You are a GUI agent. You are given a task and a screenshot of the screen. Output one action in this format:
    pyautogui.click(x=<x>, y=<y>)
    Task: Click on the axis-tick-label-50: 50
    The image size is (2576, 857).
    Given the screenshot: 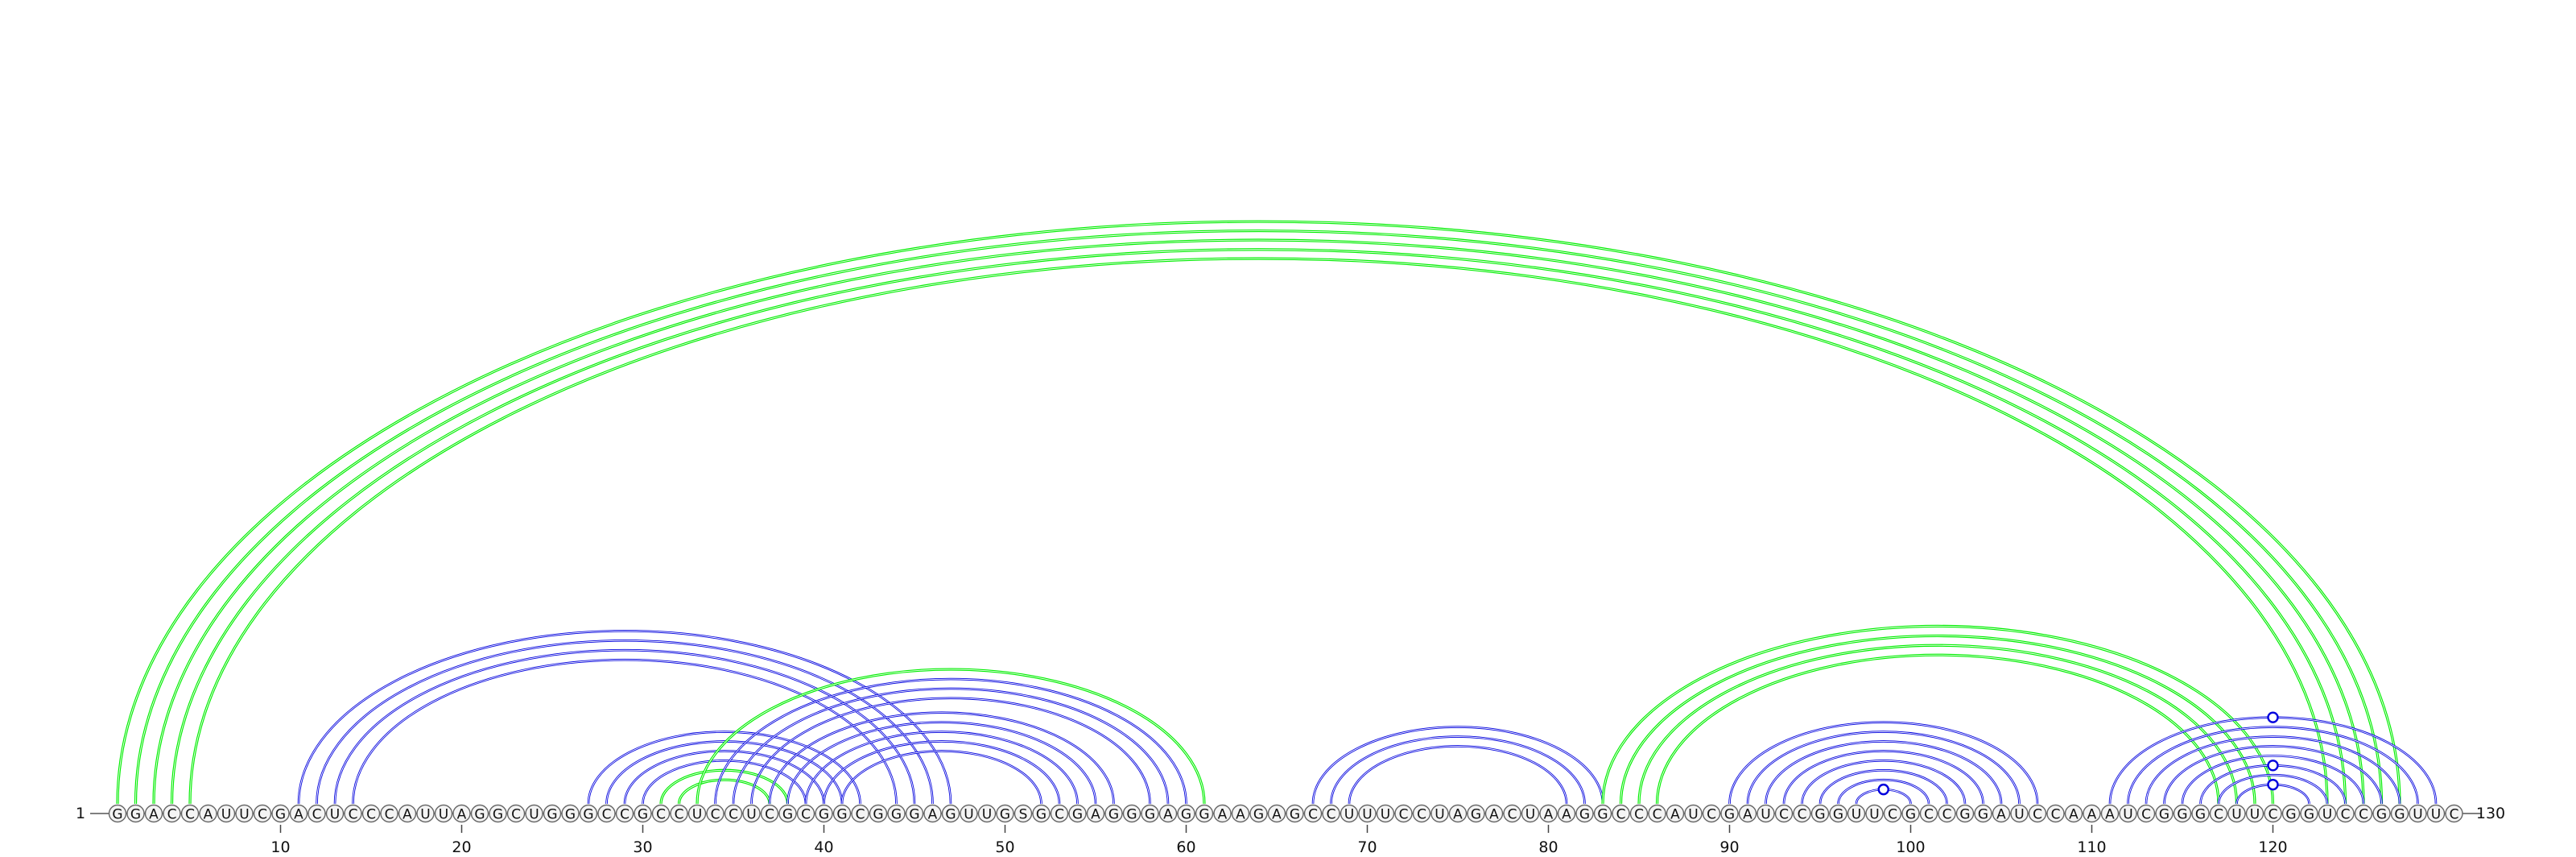 What is the action you would take?
    pyautogui.click(x=1005, y=847)
    